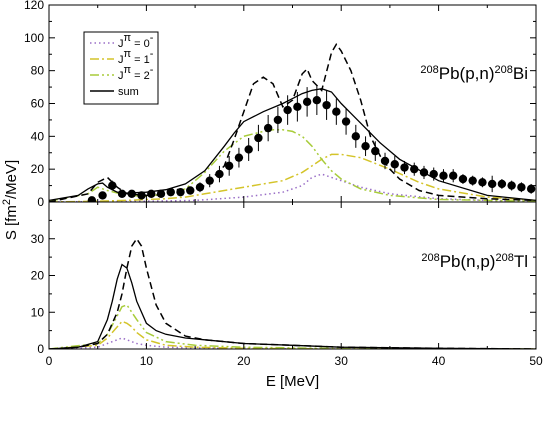 The image size is (545, 422). I want to click on x-tick-label: 40, so click(439, 361).